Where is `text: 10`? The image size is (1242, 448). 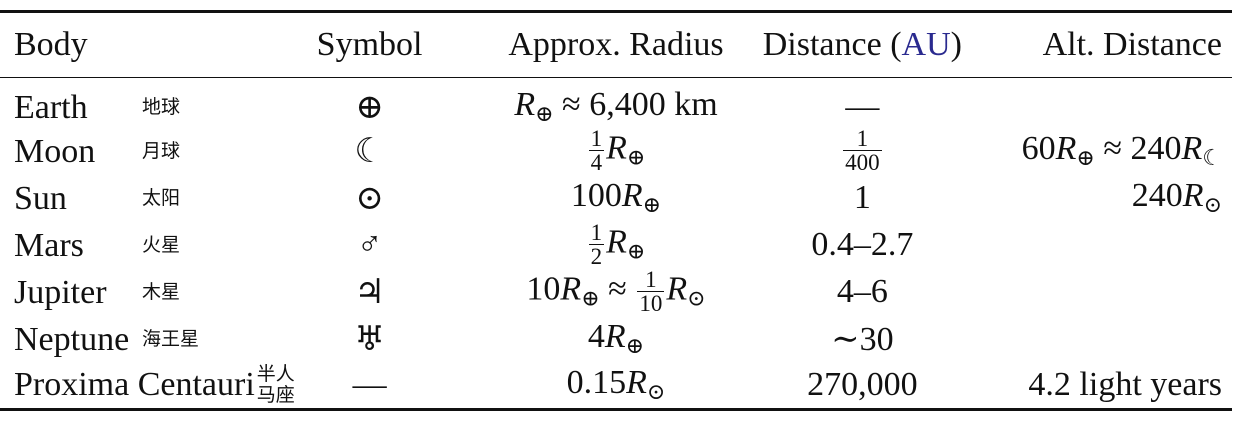 text: 10 is located at coordinates (543, 289).